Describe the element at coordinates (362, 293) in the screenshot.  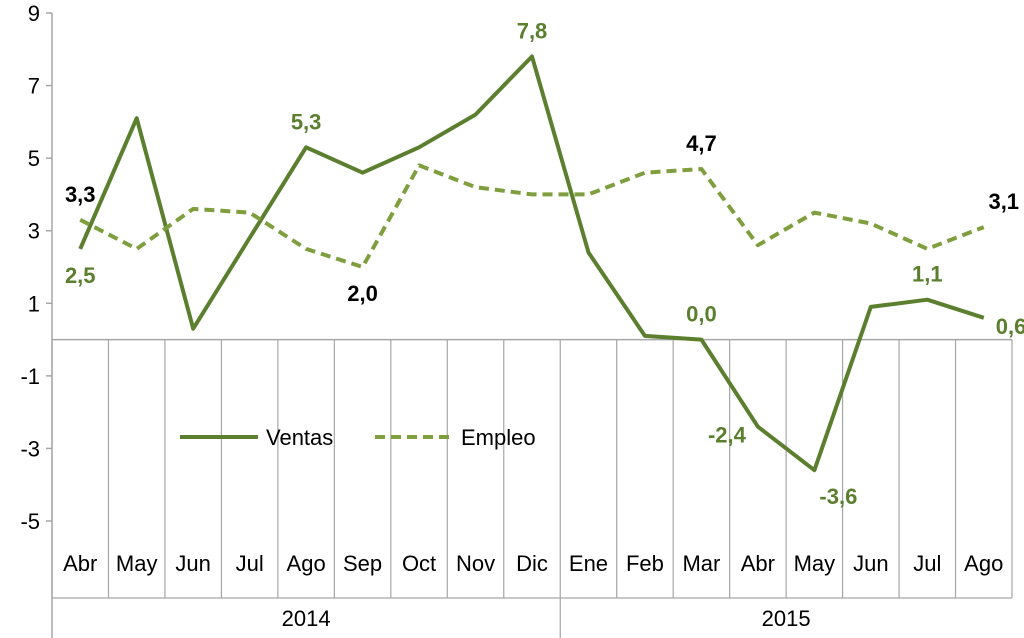
I see `data-label: 2,0` at that location.